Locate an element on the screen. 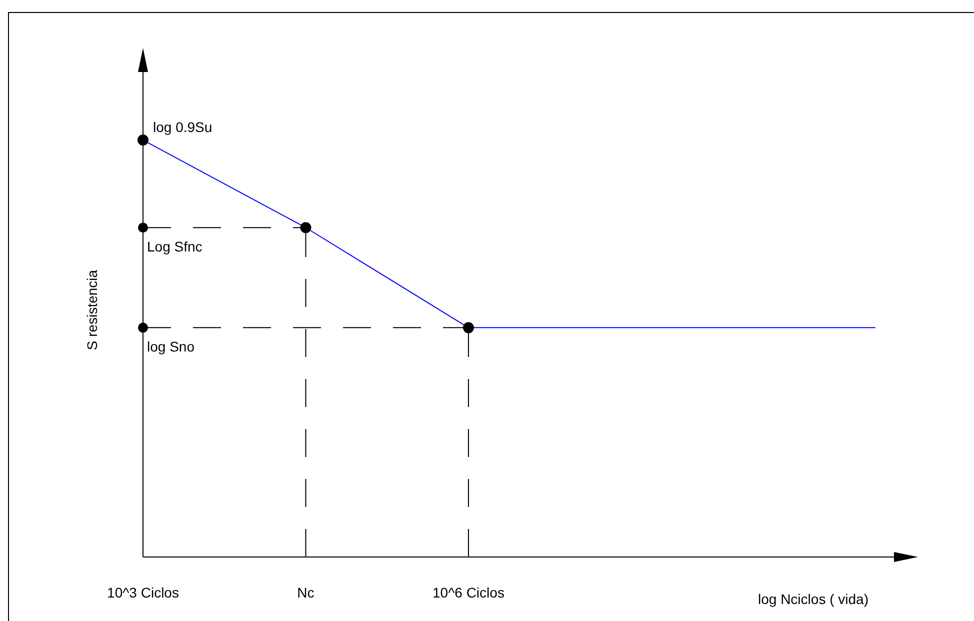 This screenshot has width=974, height=621. annotation: log 0.9Su is located at coordinates (182, 126).